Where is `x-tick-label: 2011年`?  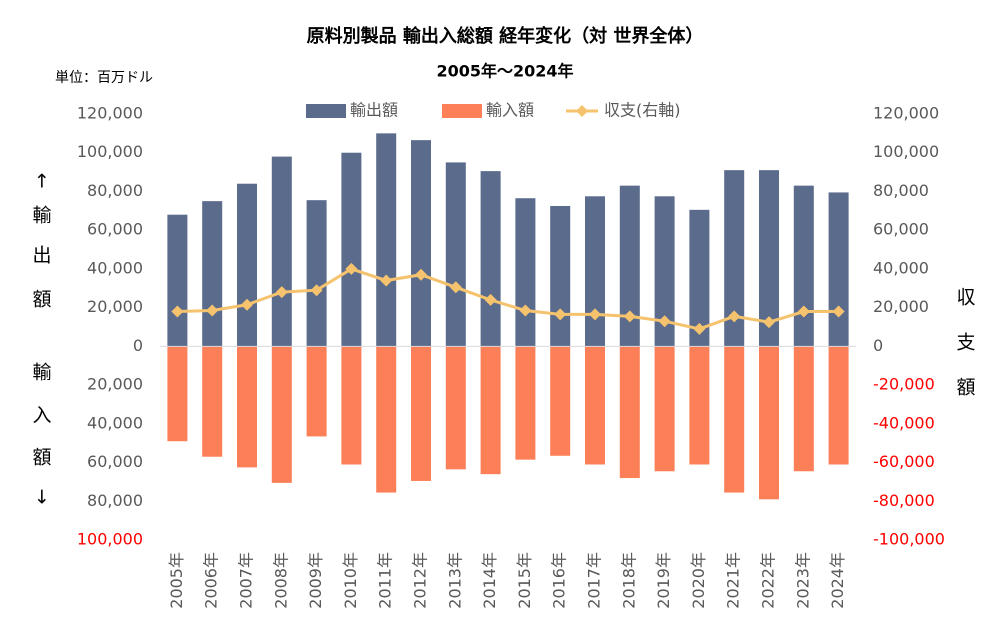 x-tick-label: 2011年 is located at coordinates (385, 580).